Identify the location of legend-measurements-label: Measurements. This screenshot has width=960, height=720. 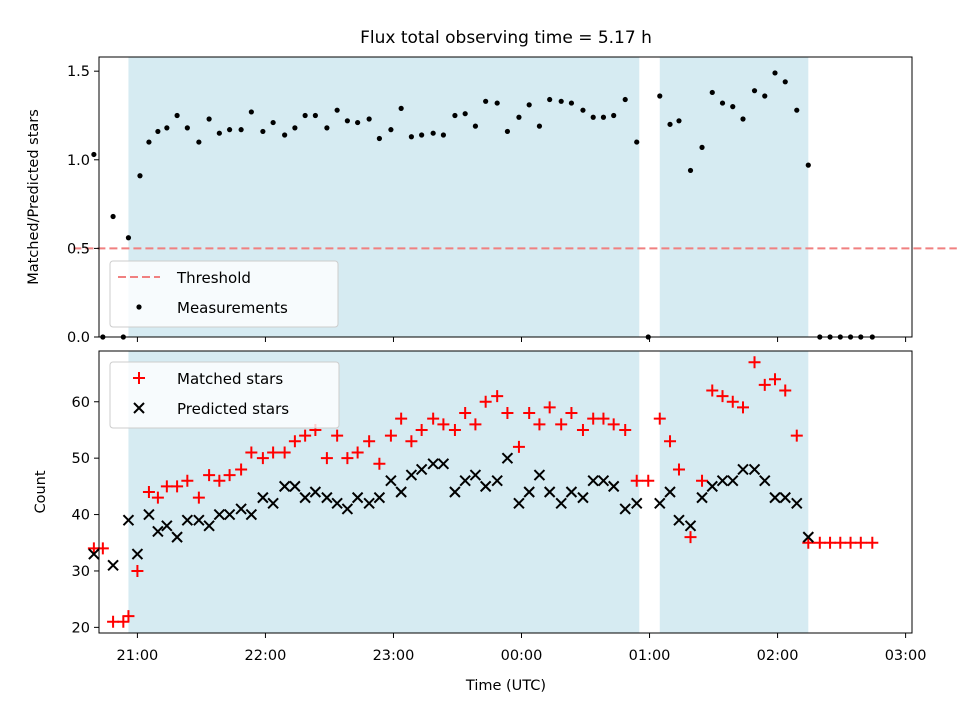
(232, 308).